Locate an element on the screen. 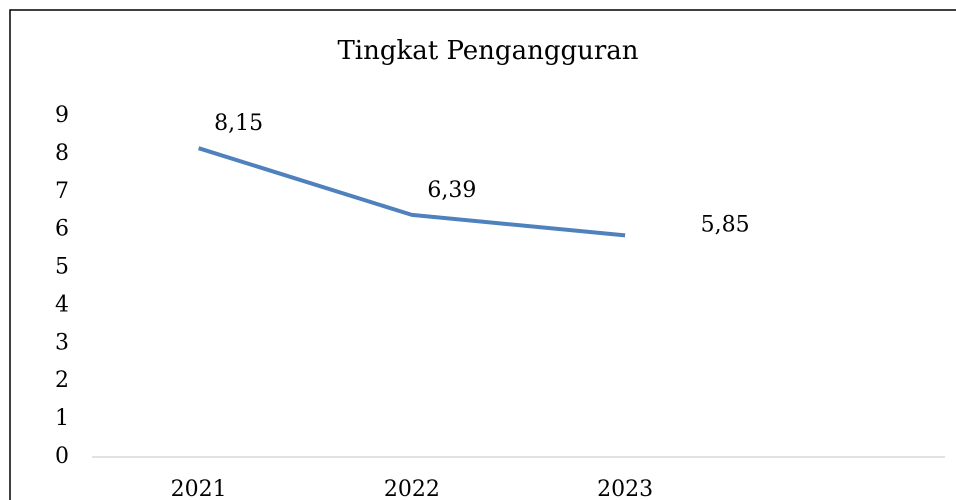  chart-title: Tingkat Pengangguran is located at coordinates (487, 51).